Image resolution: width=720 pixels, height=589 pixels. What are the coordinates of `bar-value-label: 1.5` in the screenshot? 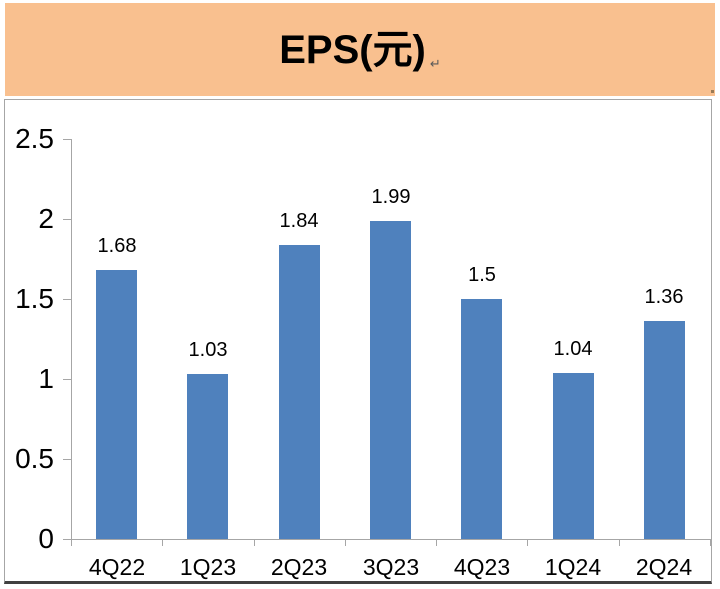 It's located at (482, 275).